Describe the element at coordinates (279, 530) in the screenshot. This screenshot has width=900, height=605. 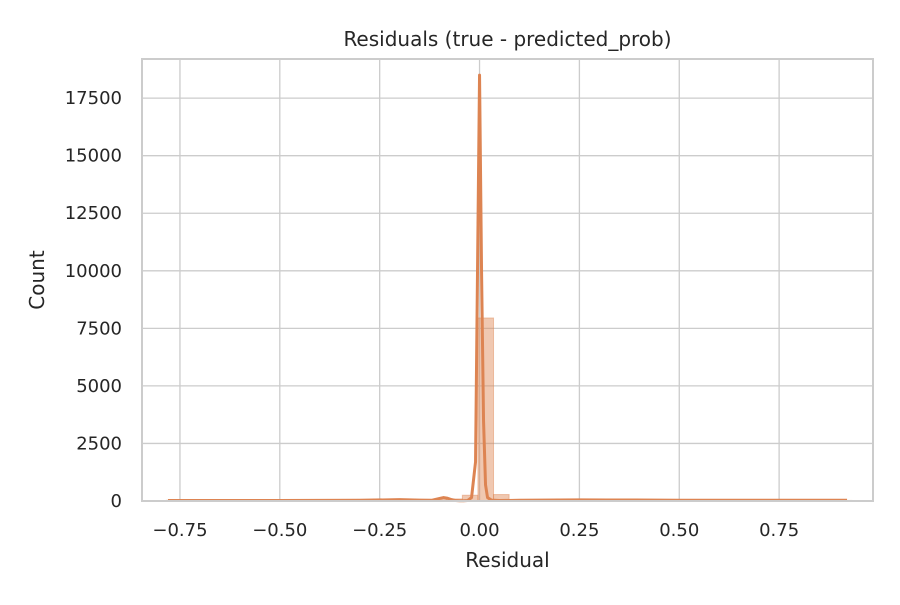
I see `x-tick-label: −0.50` at that location.